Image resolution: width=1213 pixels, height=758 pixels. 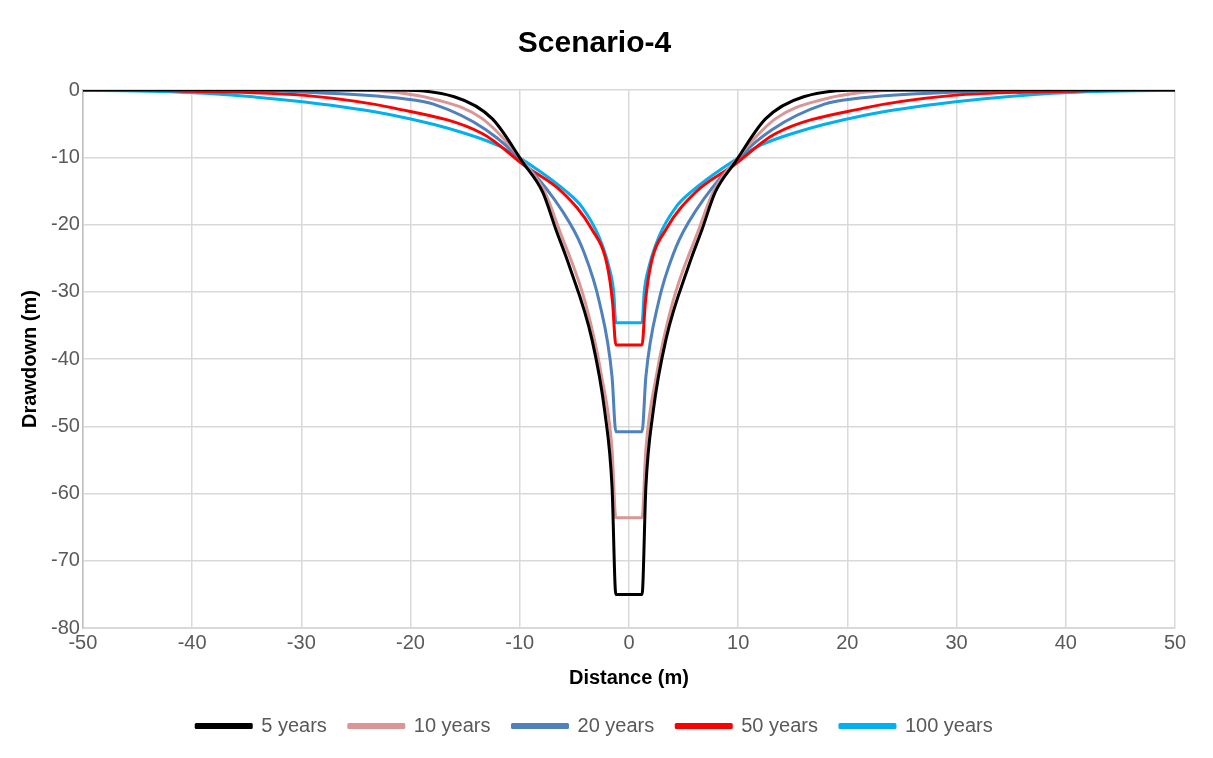 I want to click on chart-title: Scenario-4, so click(x=594, y=42).